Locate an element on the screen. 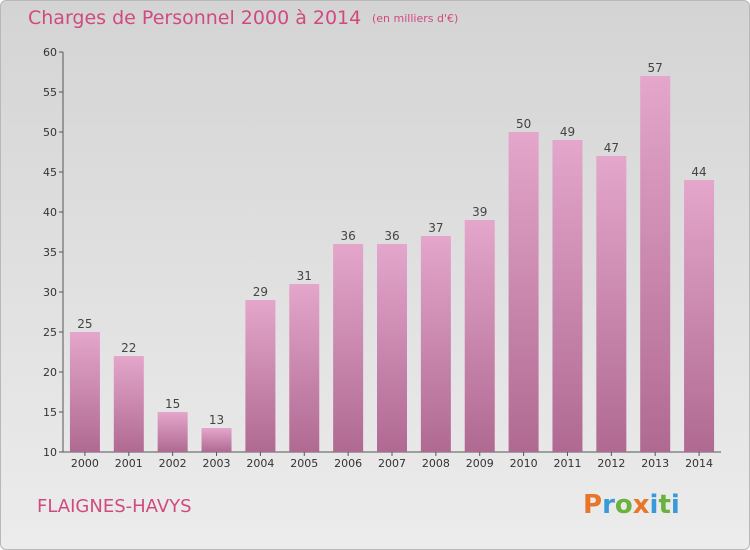  value-label-2000: 25 is located at coordinates (84, 324).